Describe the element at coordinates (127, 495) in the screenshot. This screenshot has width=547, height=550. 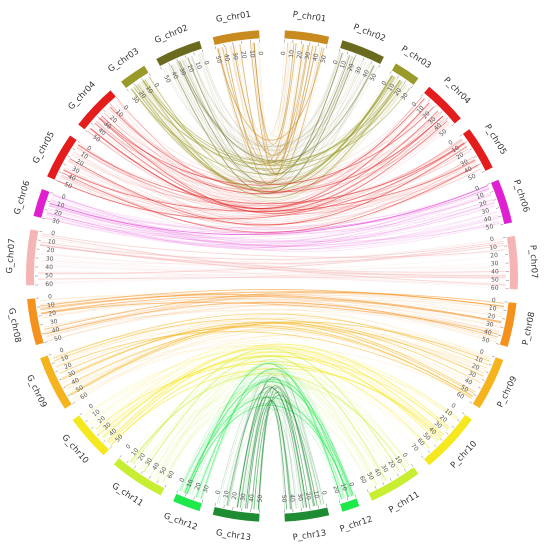
I see `chromosome-label-g-chr11: G_chr11` at that location.